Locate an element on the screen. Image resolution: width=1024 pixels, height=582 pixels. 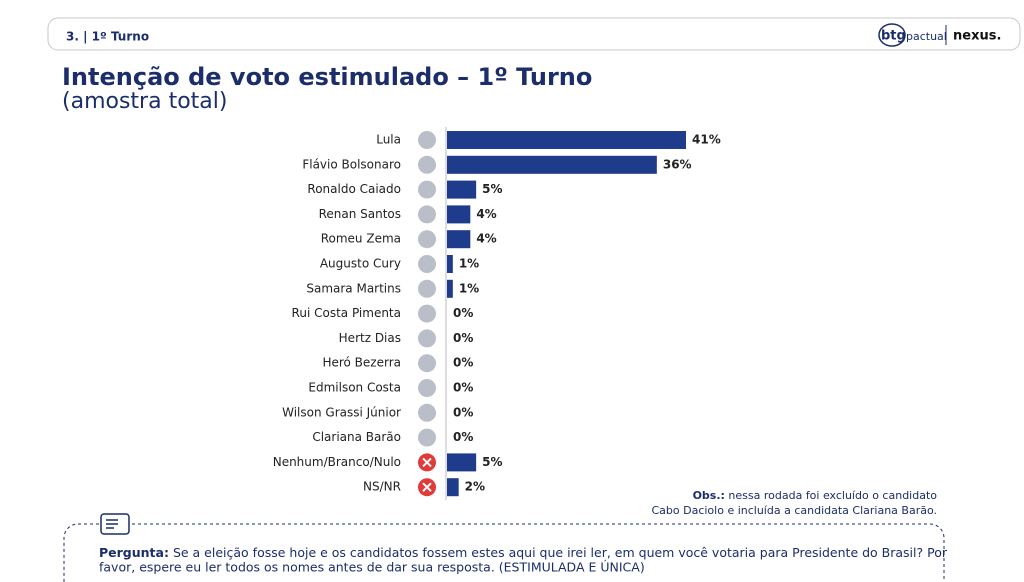
partner-logo: nexus. is located at coordinates (977, 36).